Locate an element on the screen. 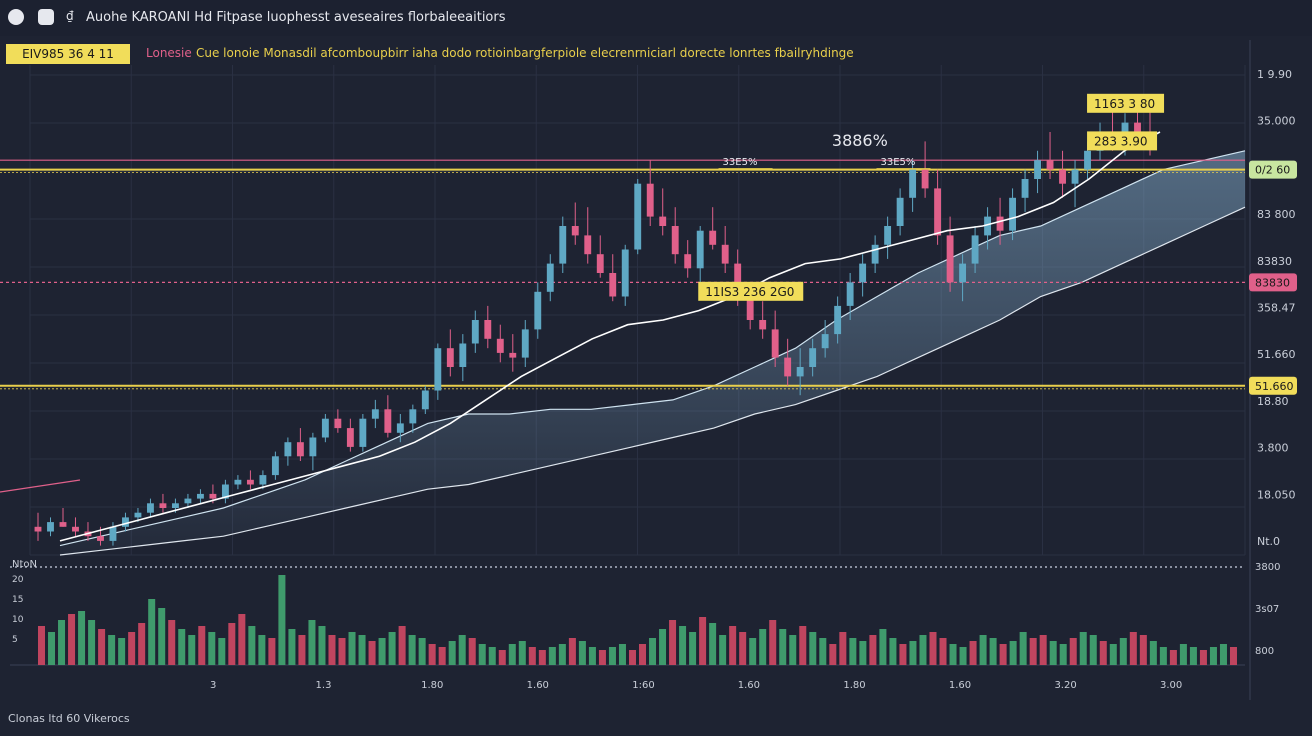  menu-circle-icon is located at coordinates (16, 17).